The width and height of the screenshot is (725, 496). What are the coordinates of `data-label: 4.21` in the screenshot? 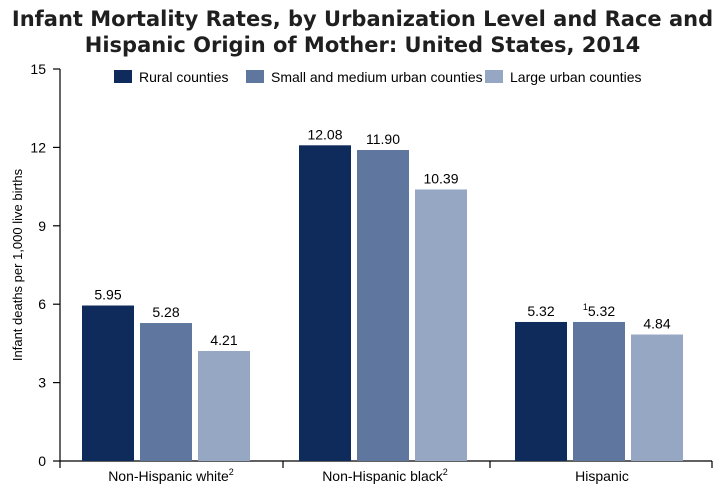 It's located at (223, 340).